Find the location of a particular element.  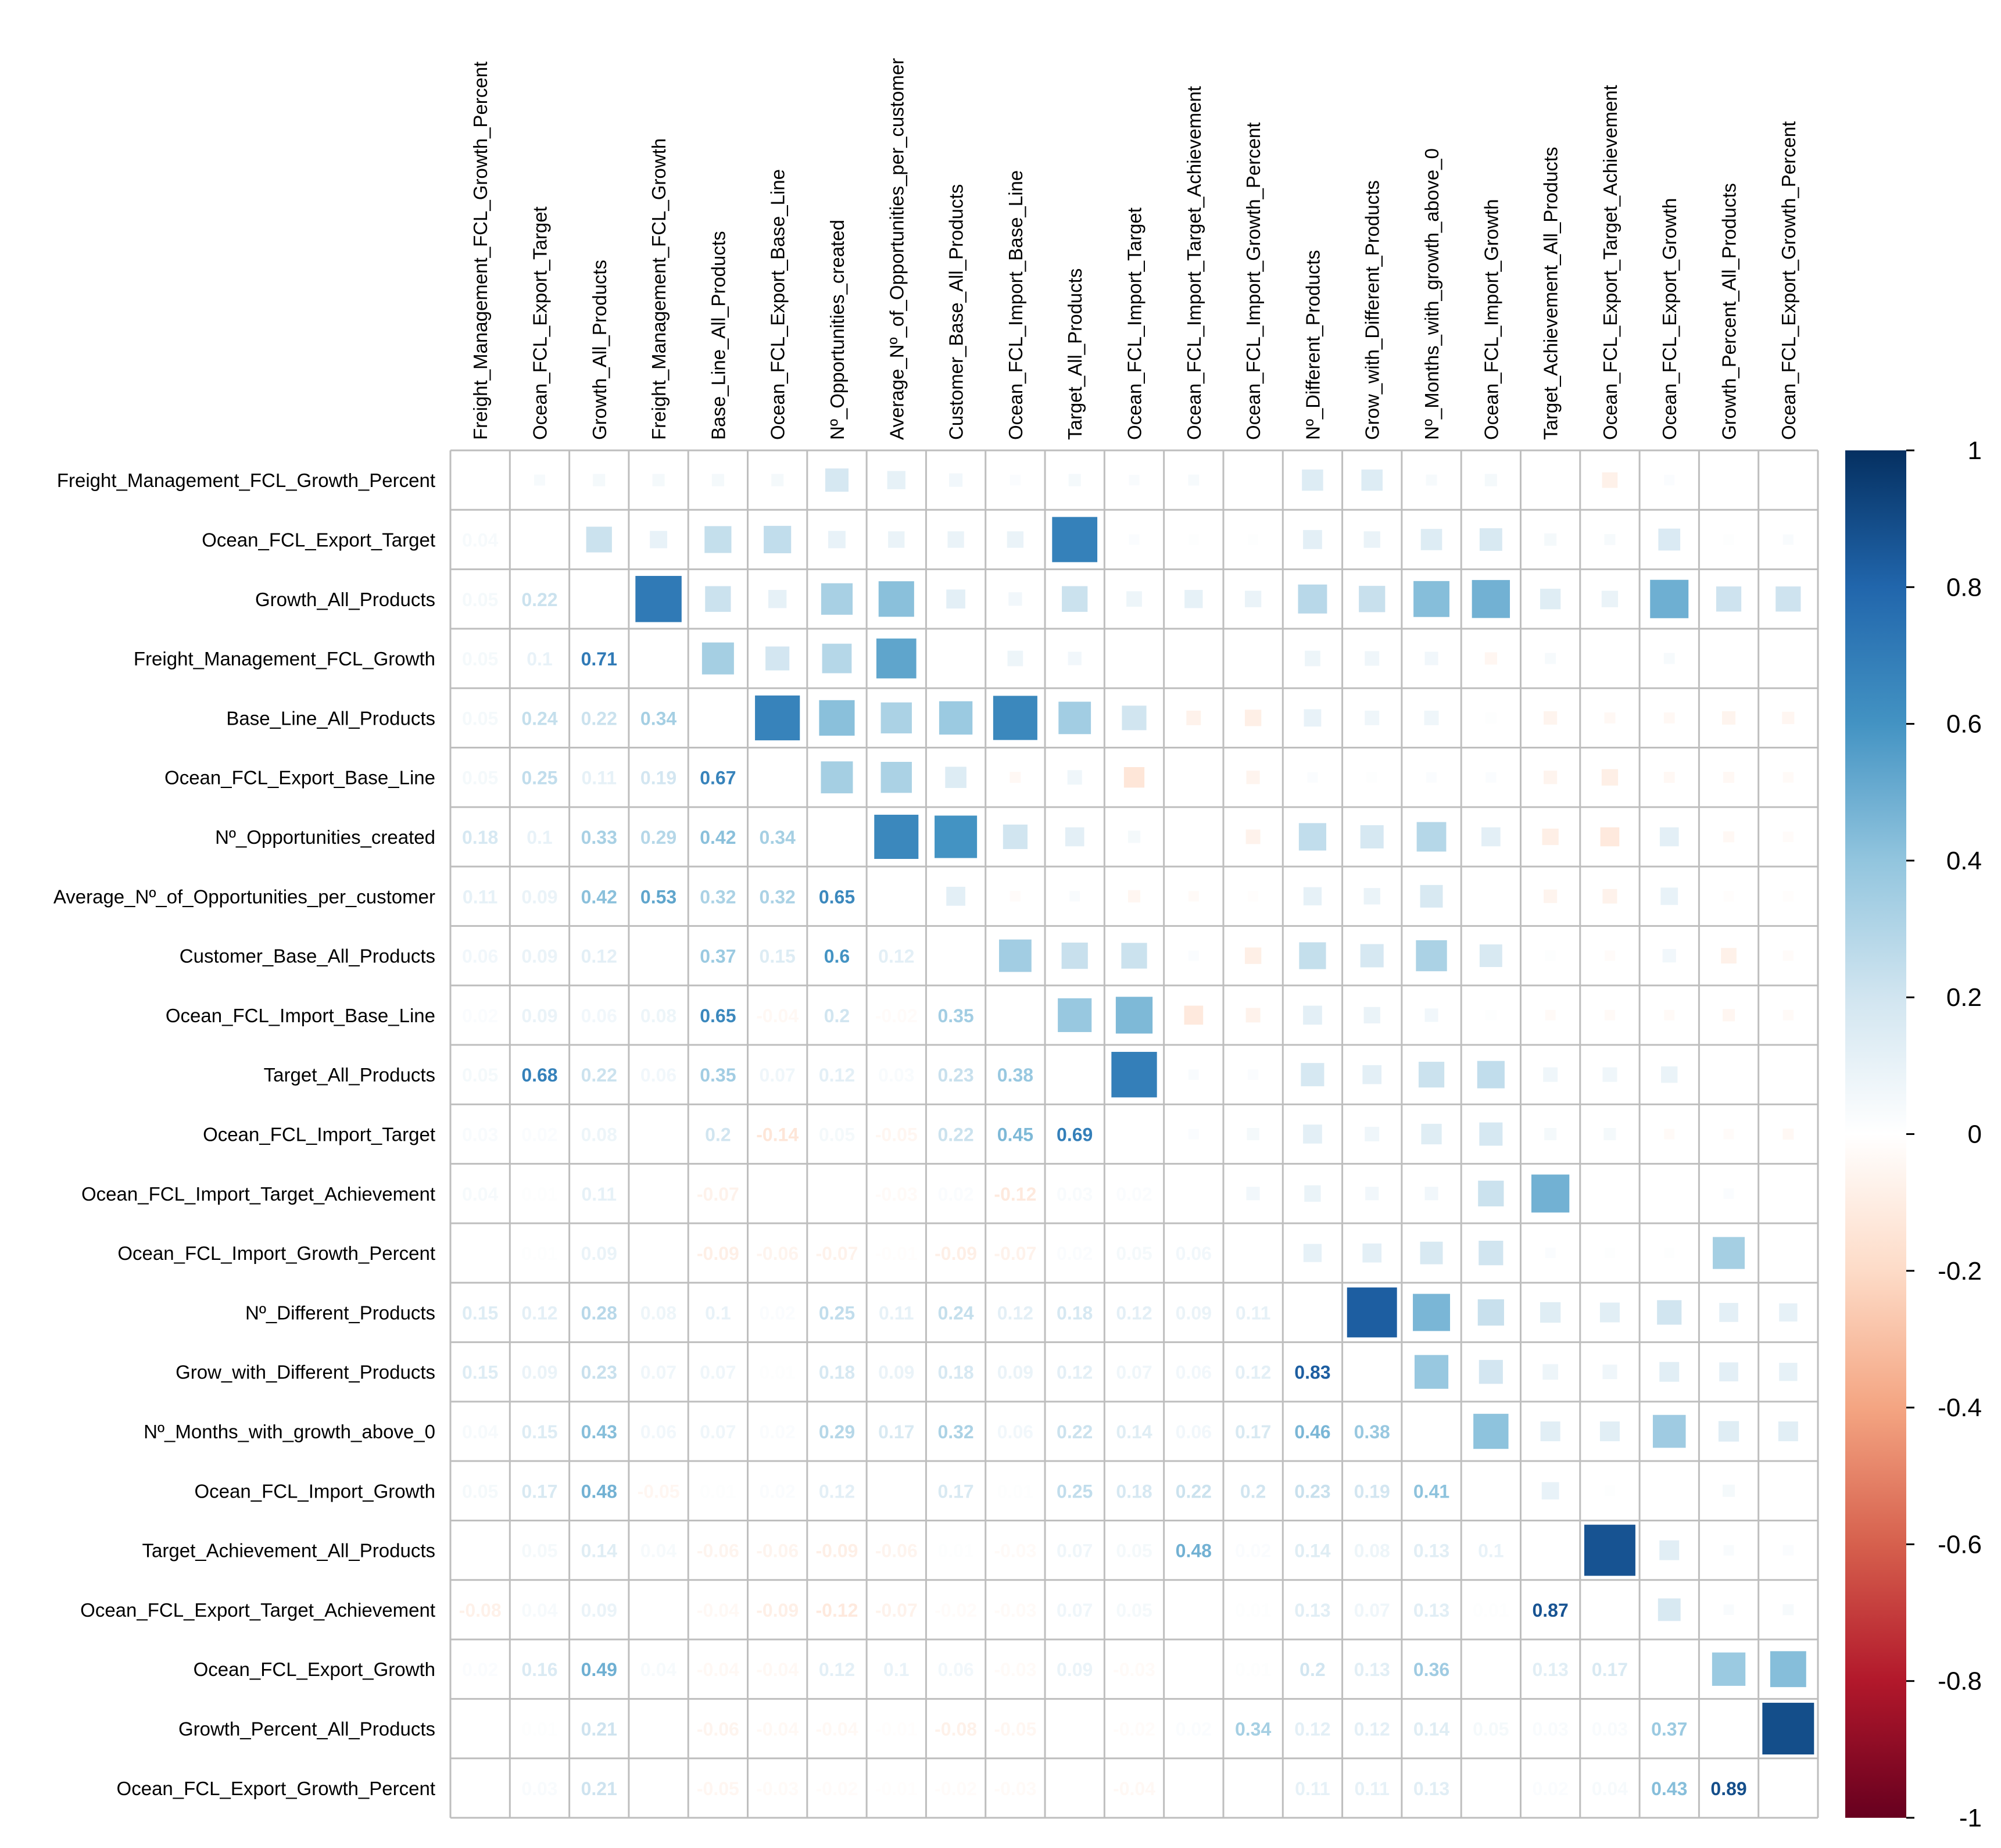

correlation-value: 0.19 is located at coordinates (658, 778).